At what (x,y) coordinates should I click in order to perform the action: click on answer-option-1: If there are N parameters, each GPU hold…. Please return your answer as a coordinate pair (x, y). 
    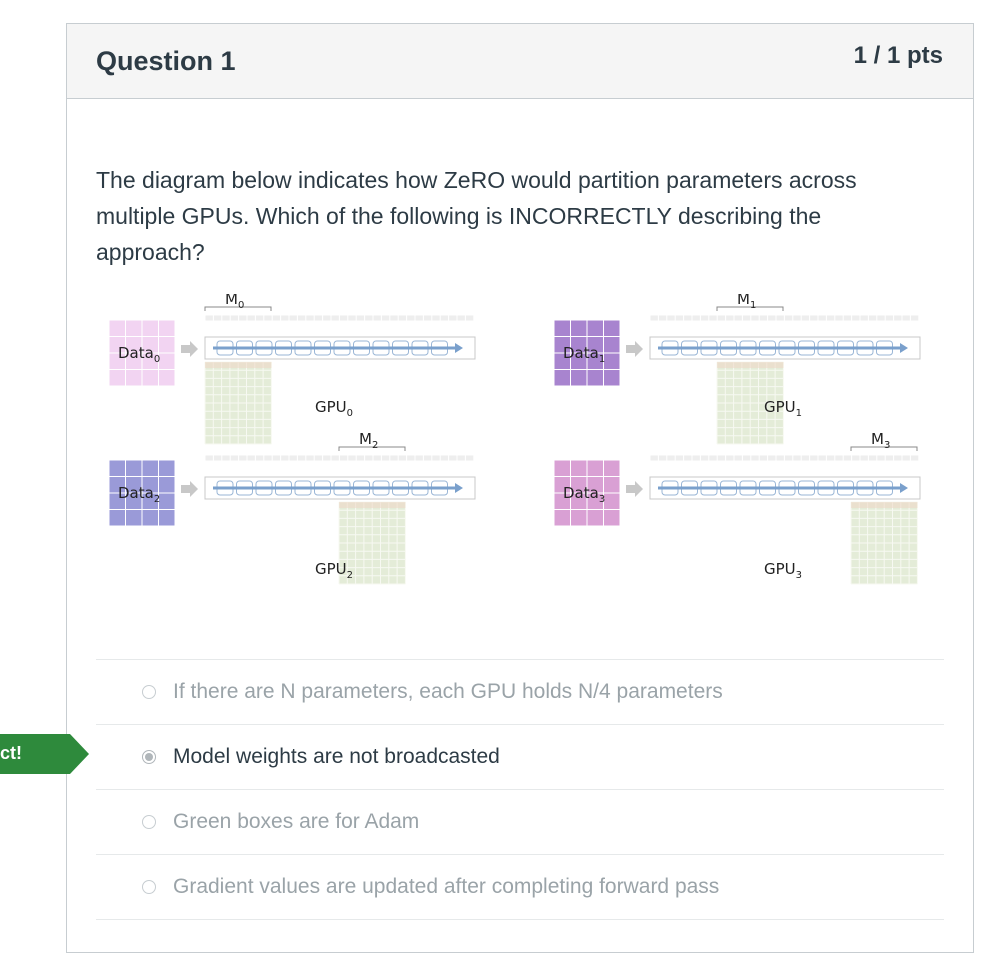
    Looking at the image, I should click on (520, 692).